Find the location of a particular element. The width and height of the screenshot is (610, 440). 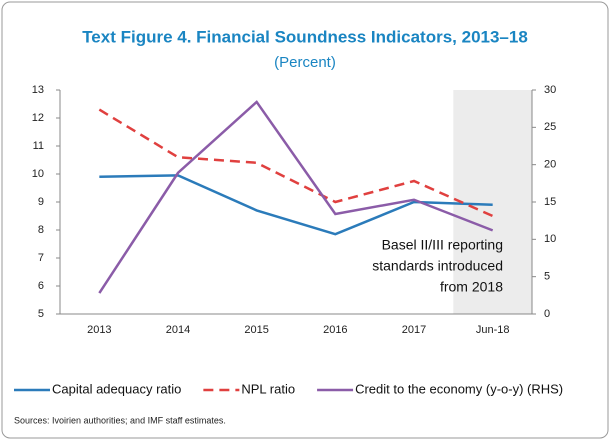

legend-label: Capital adequacy ratio is located at coordinates (116, 388).